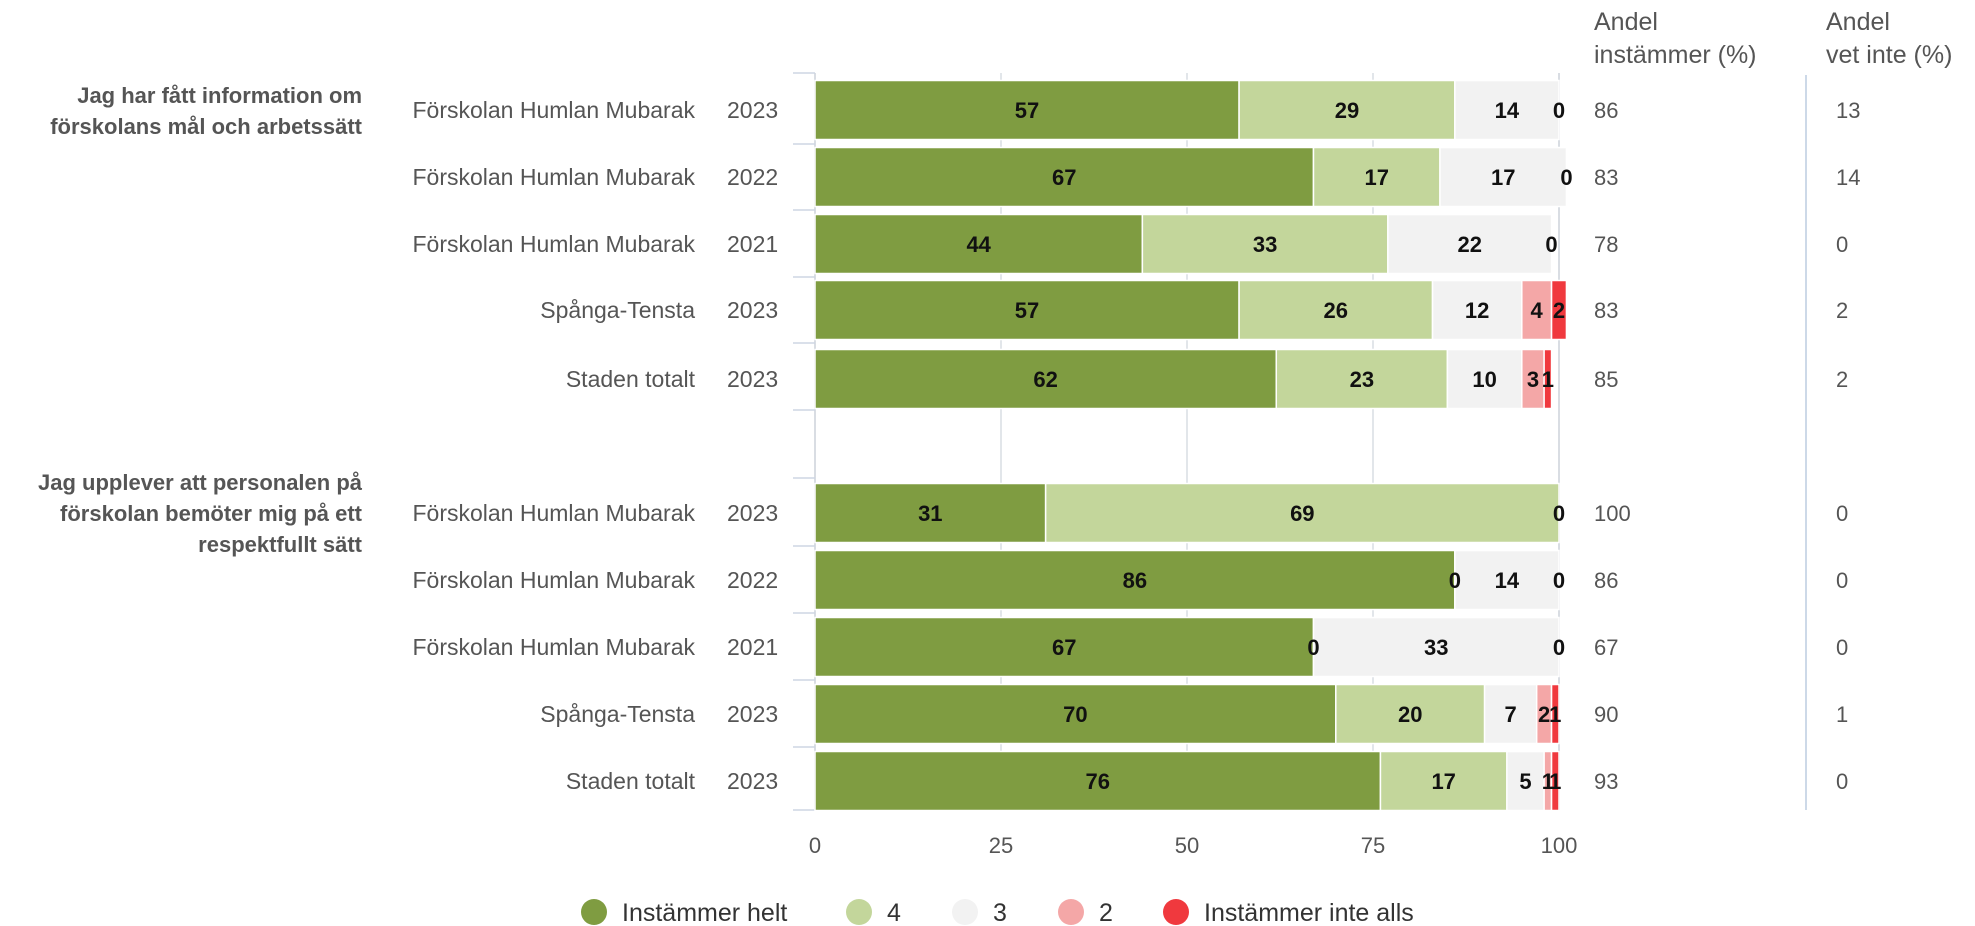  What do you see at coordinates (1842, 310) in the screenshot?
I see `dontknow-percent-value: 2` at bounding box center [1842, 310].